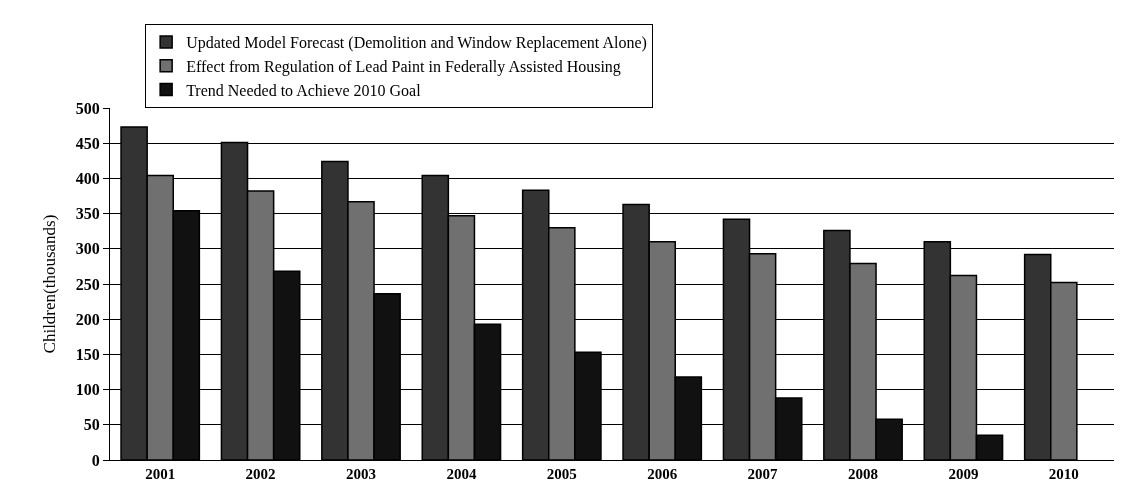  What do you see at coordinates (260, 474) in the screenshot?
I see `x-tick-label: 2002` at bounding box center [260, 474].